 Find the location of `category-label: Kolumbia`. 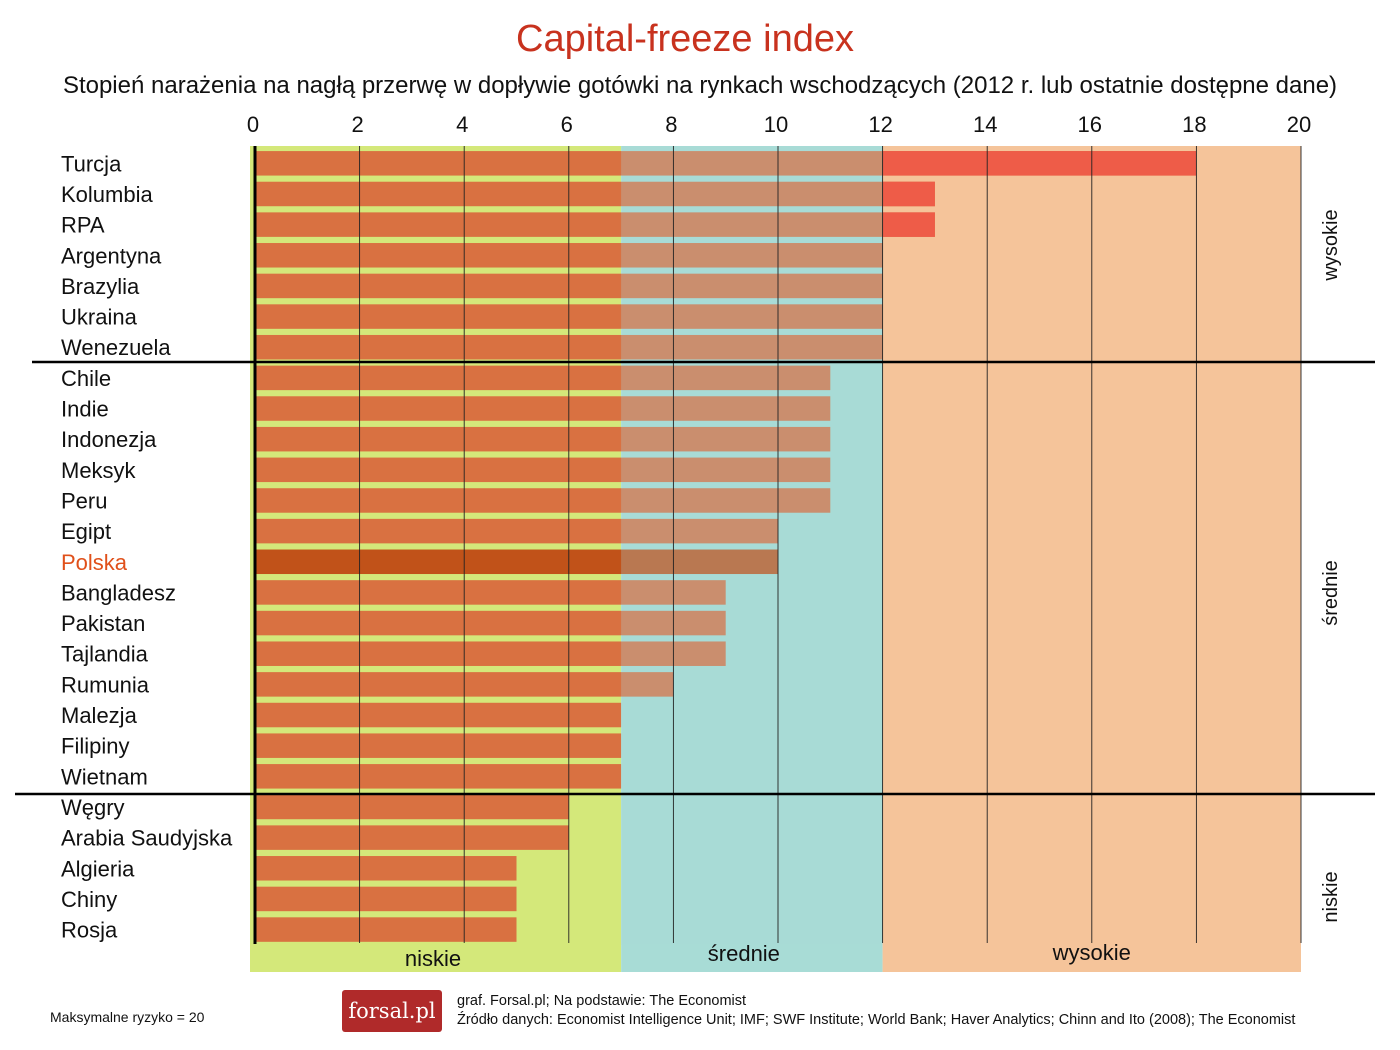

category-label: Kolumbia is located at coordinates (107, 194).